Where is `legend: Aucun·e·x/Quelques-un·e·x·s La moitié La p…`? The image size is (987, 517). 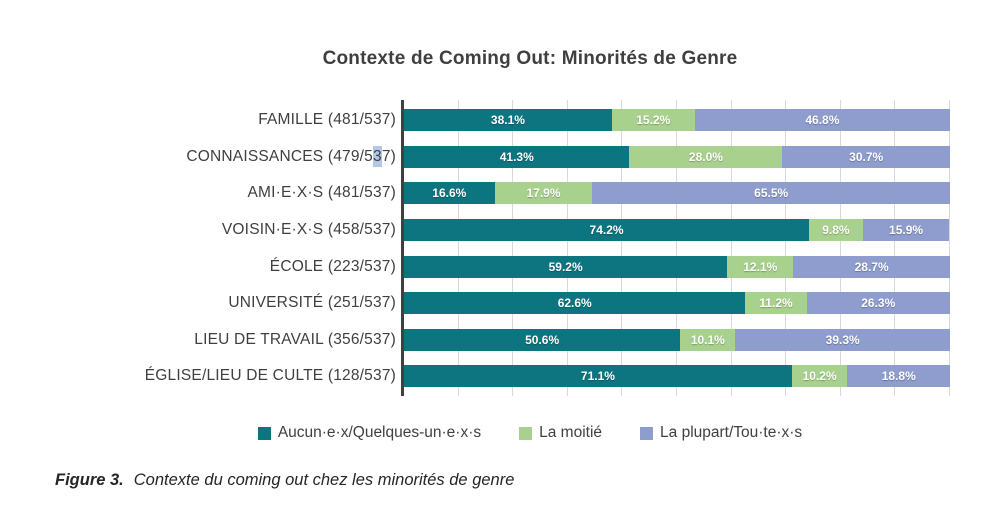 legend: Aucun·e·x/Quelques-un·e·x·s La moitié La p… is located at coordinates (530, 433).